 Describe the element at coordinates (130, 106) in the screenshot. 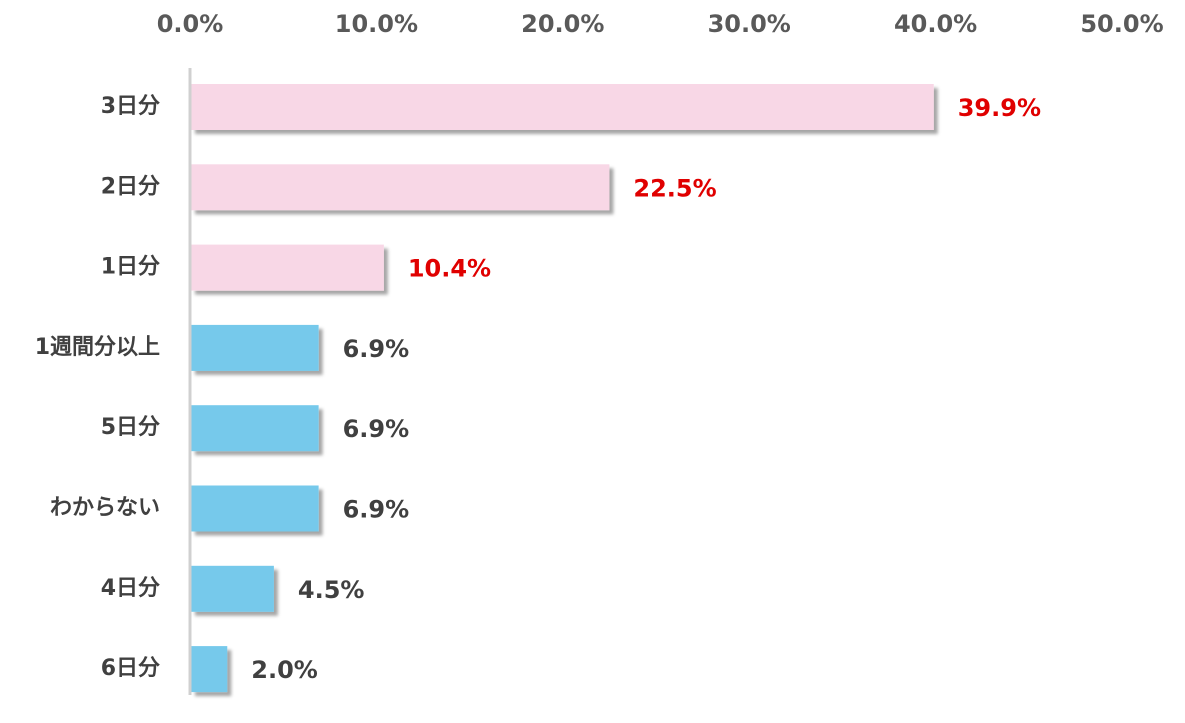

I see `category-label: 3日分` at that location.